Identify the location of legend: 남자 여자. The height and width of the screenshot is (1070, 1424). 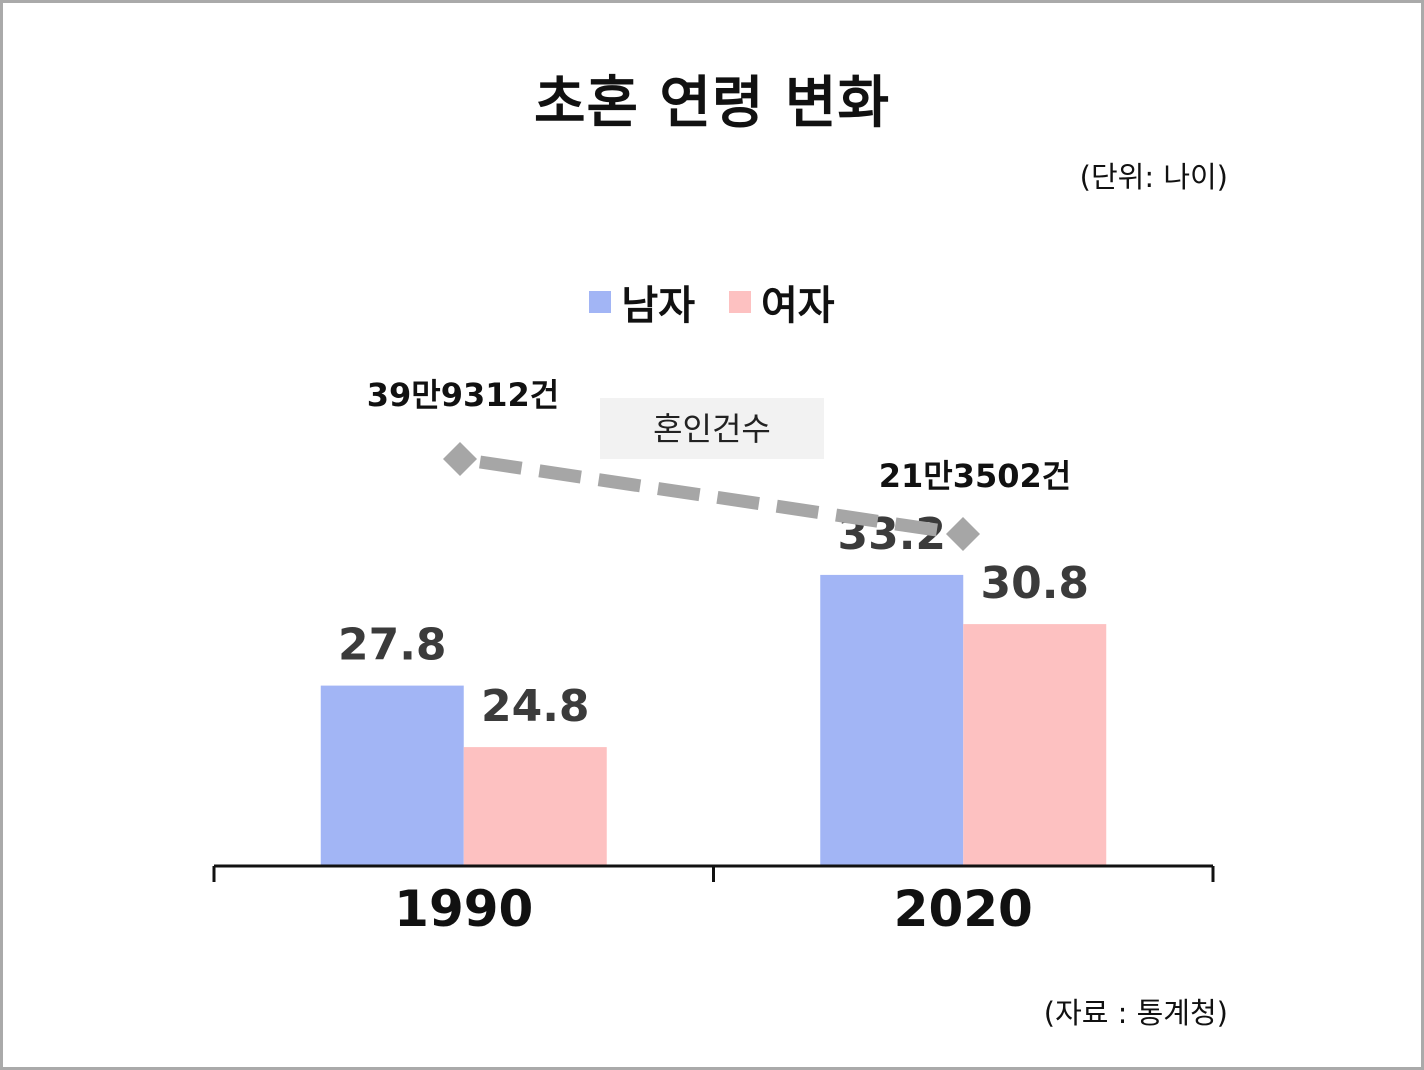
(712, 302).